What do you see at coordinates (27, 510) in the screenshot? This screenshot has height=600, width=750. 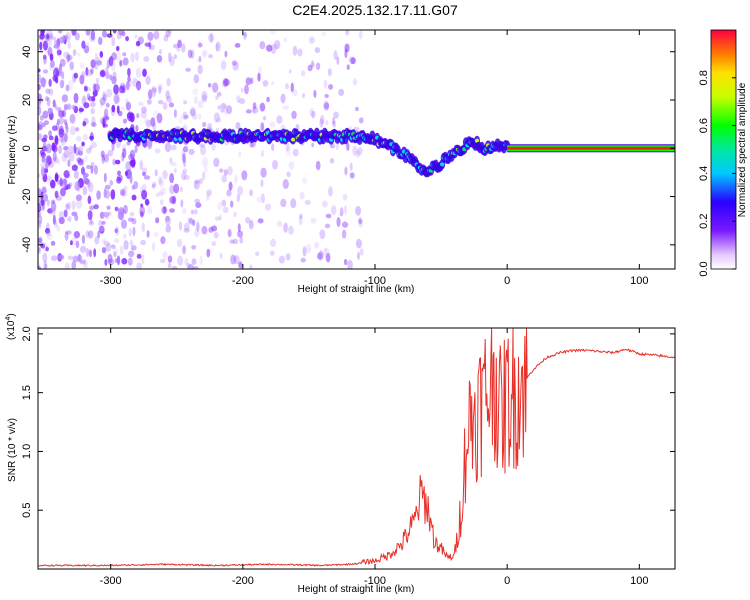 I see `snr-y-tick-label: 0.5` at bounding box center [27, 510].